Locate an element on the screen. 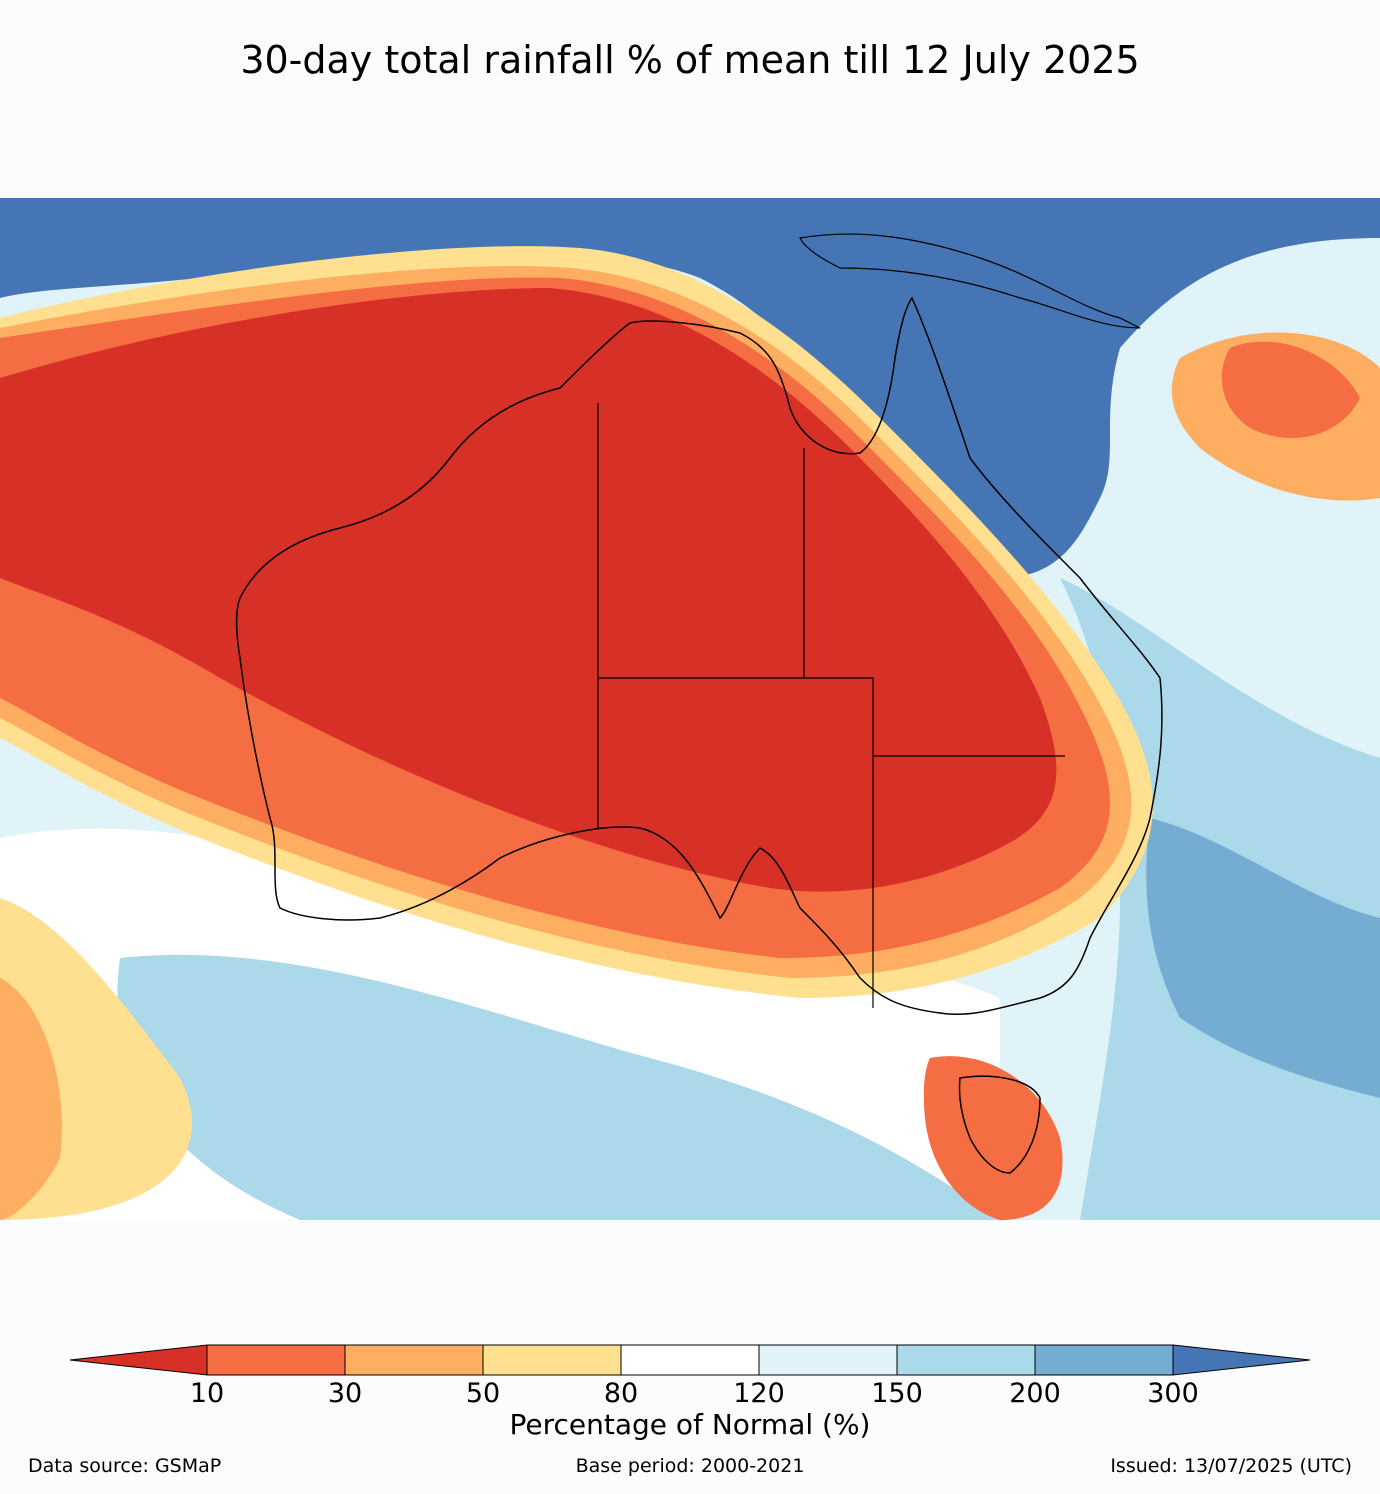  colorbar-tick: 200 is located at coordinates (1035, 1393).